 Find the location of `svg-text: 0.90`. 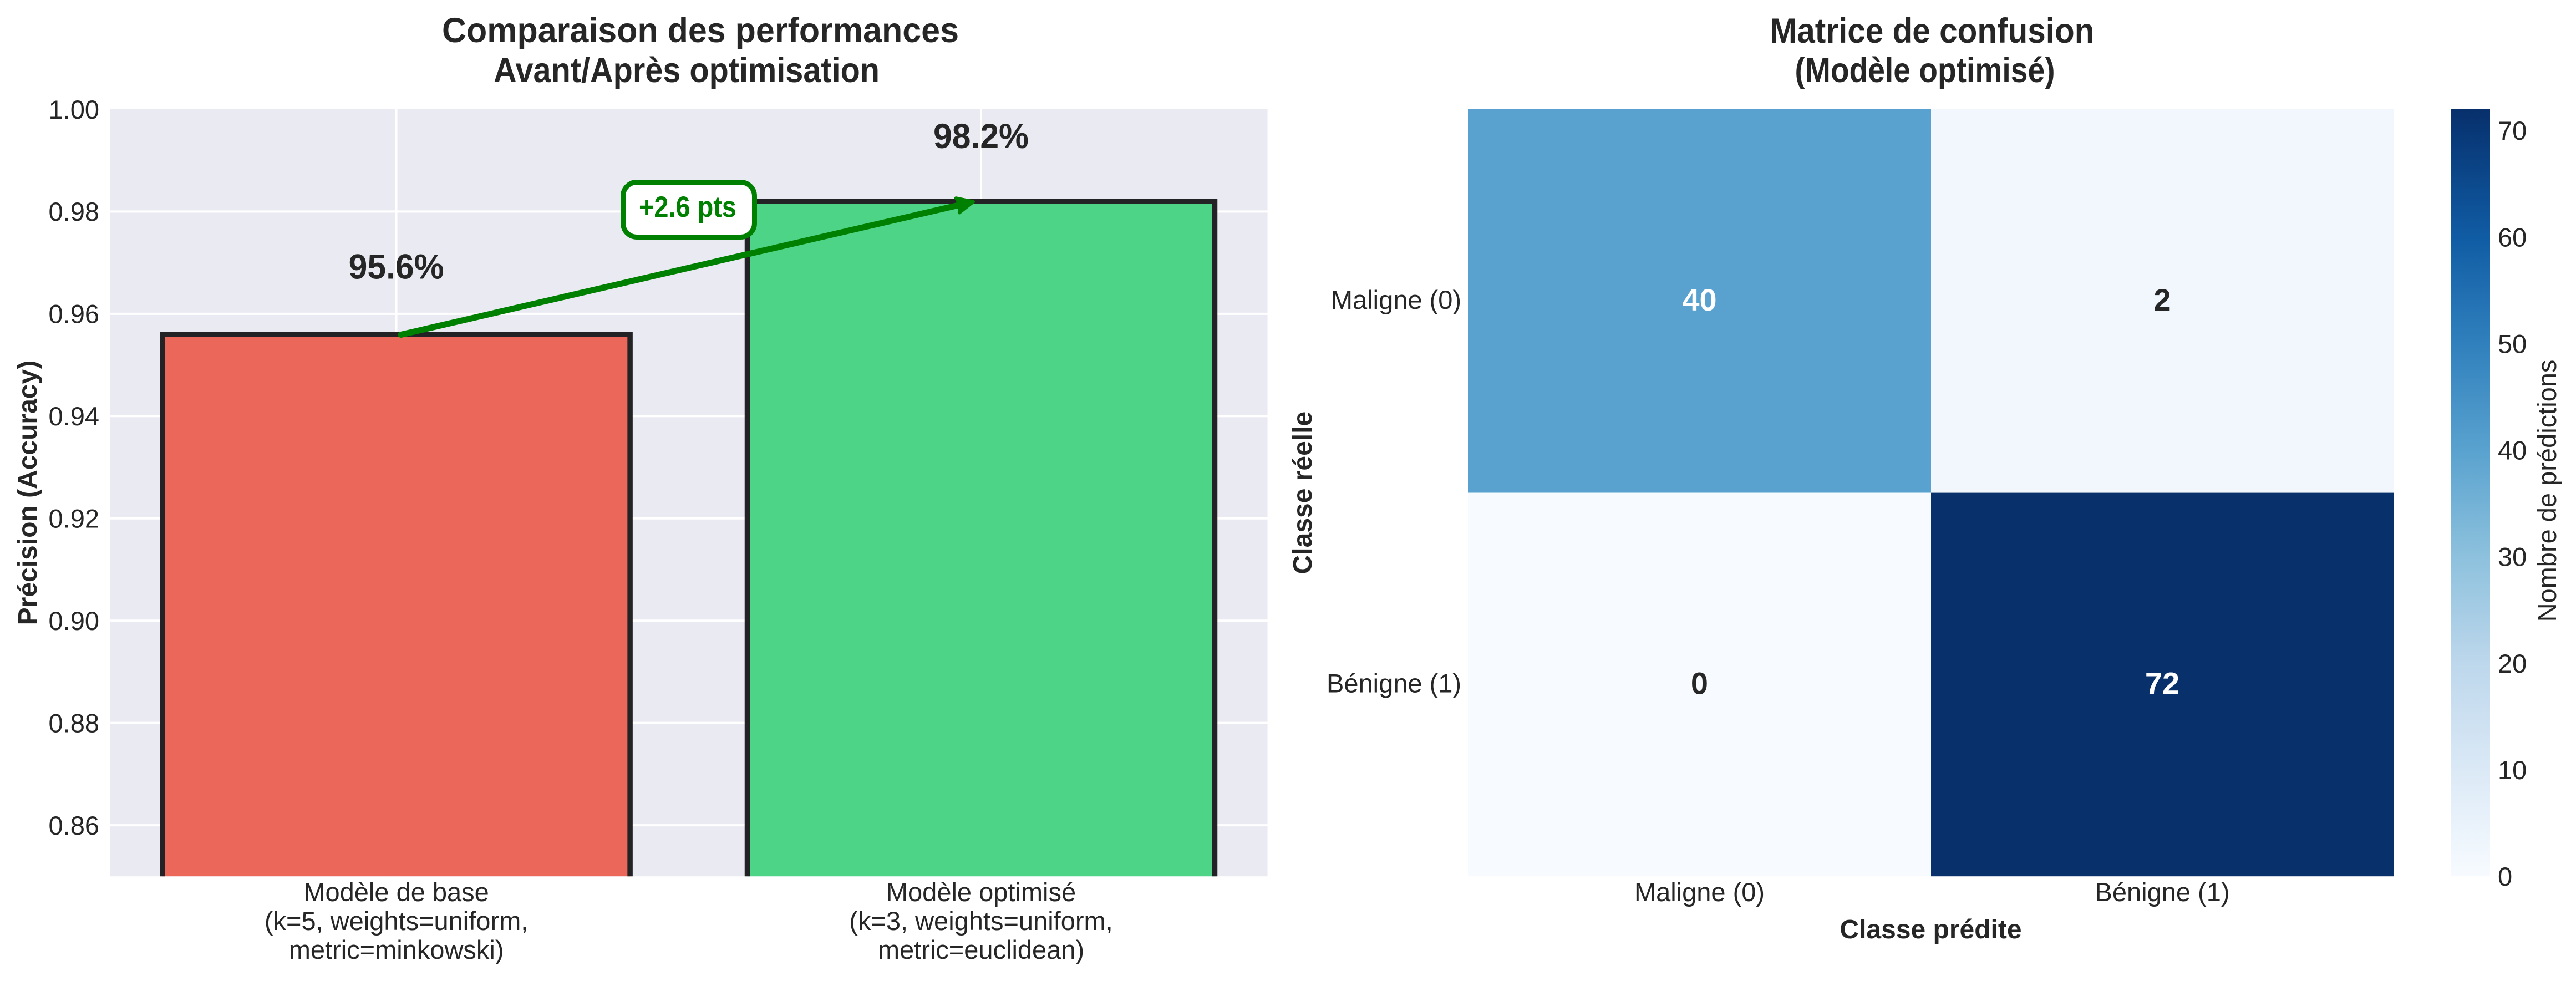

svg-text: 0.90 is located at coordinates (74, 621).